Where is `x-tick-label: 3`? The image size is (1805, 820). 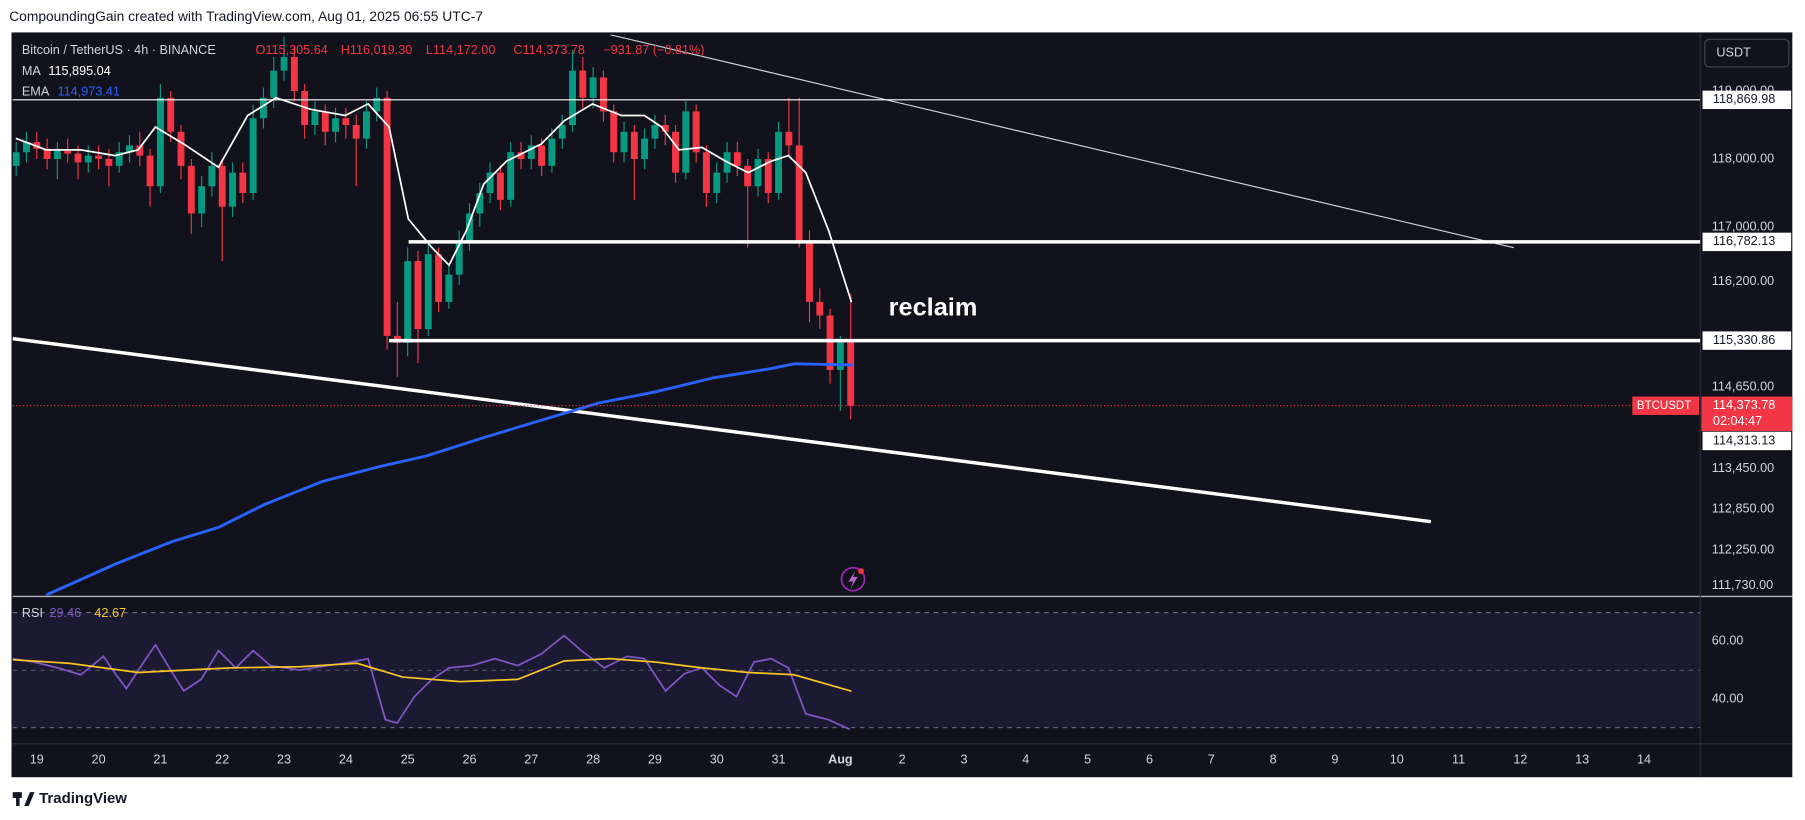 x-tick-label: 3 is located at coordinates (963, 759).